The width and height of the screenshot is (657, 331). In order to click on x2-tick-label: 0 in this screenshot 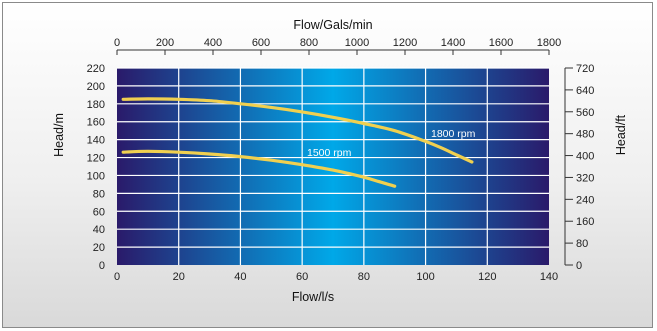, I will do `click(117, 43)`.